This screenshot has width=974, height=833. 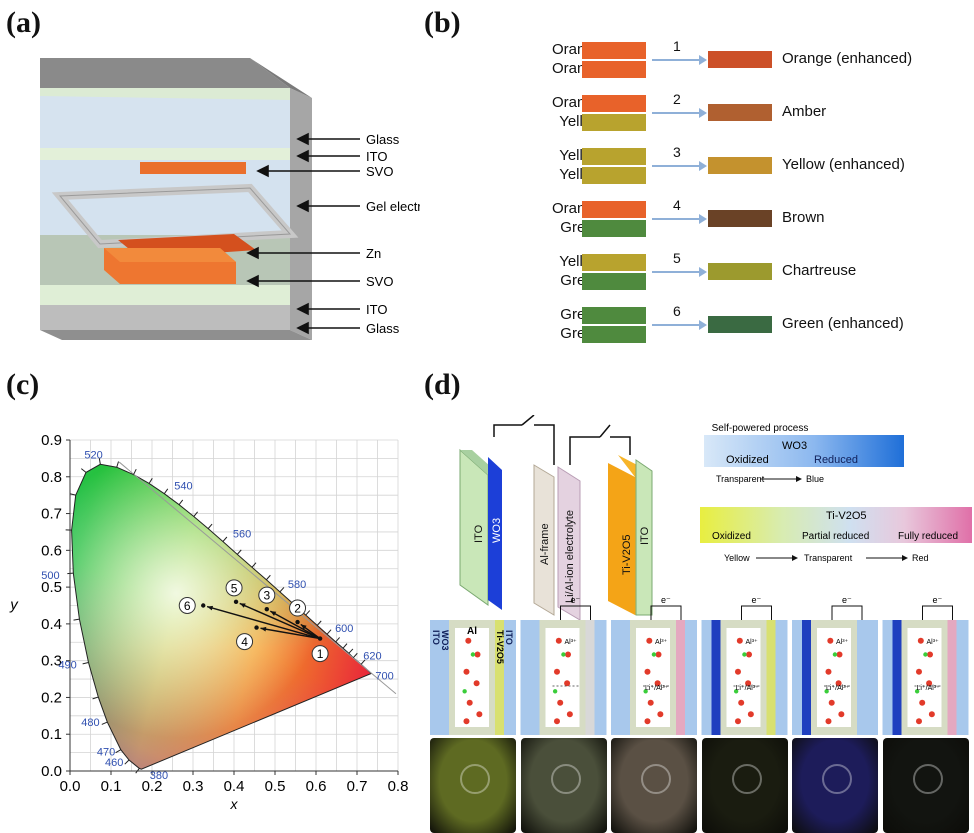 I want to click on wo3-bar-title: Self-powered process, so click(x=760, y=428).